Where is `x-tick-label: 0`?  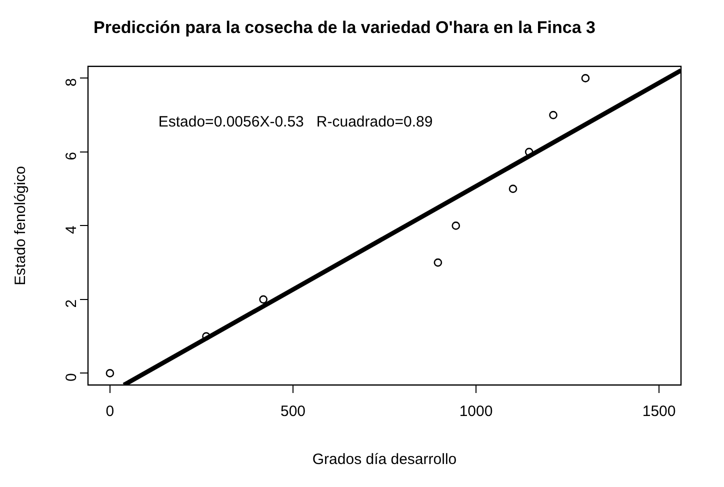 x-tick-label: 0 is located at coordinates (110, 411).